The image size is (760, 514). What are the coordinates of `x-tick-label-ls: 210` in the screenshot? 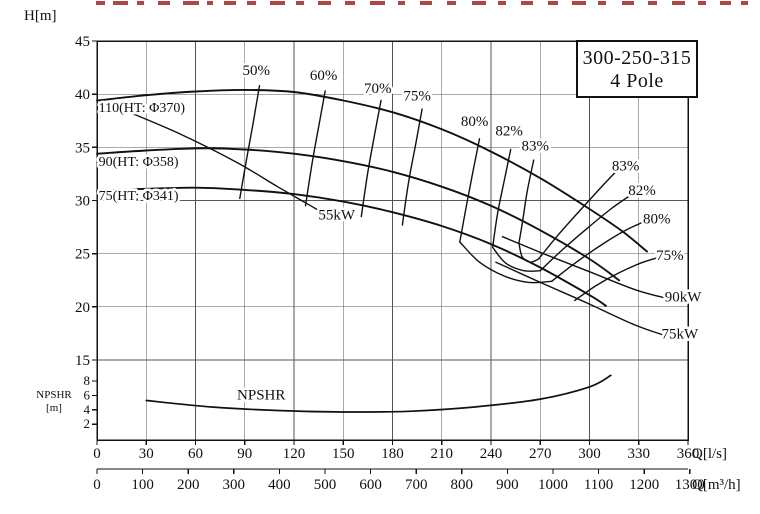 It's located at (442, 454).